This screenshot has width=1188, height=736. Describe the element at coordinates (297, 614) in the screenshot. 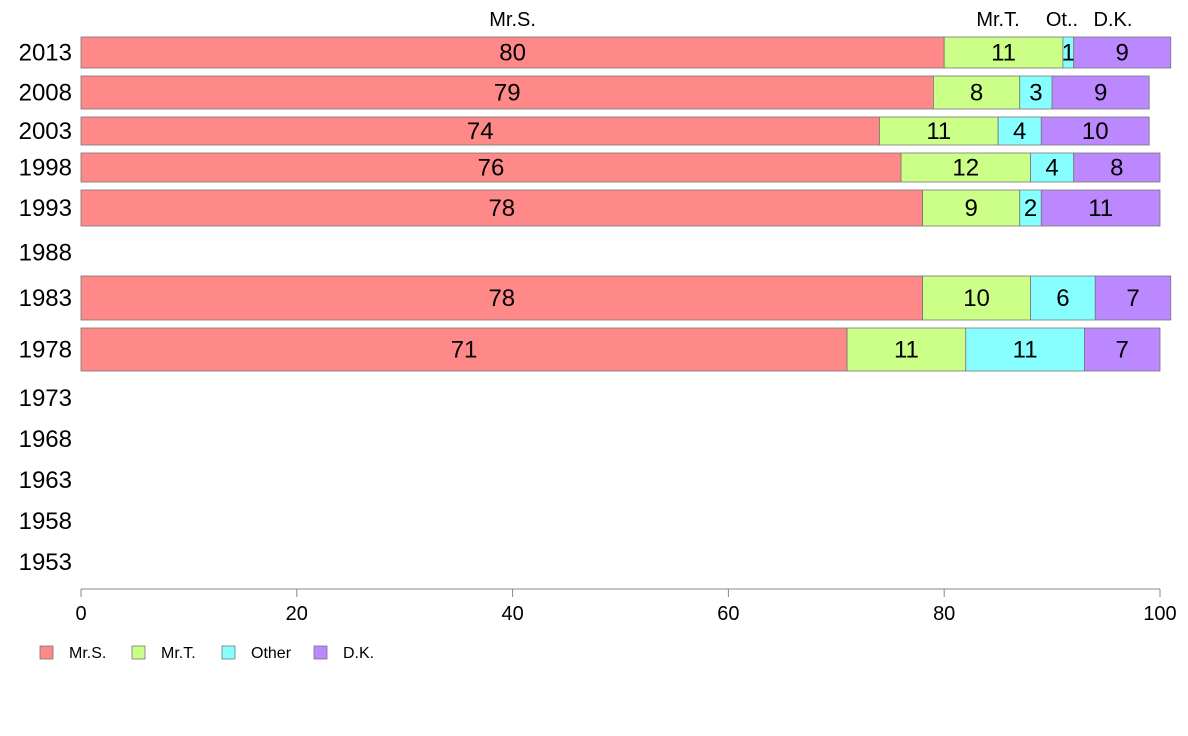

I see `x-tick-label: 20` at that location.